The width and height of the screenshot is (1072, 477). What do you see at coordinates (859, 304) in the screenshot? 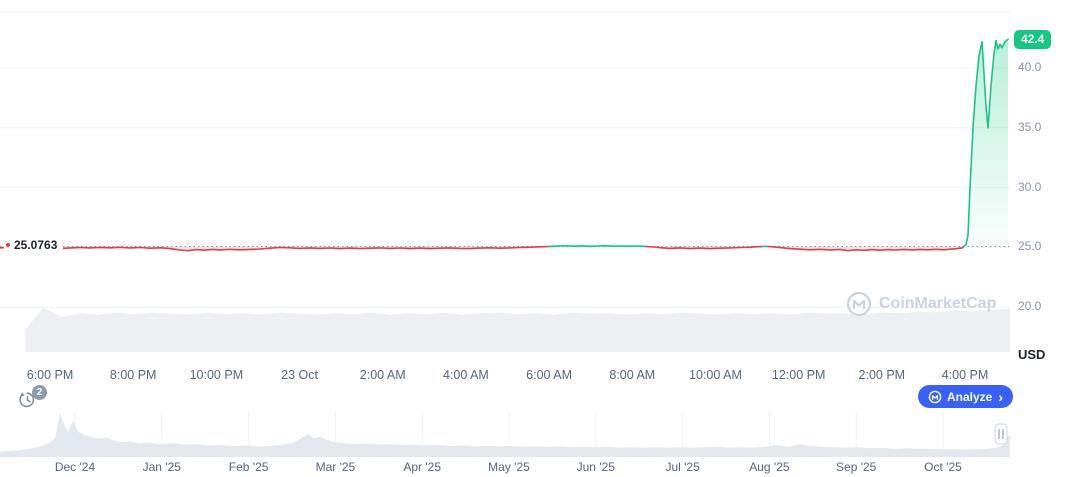
I see `coinmarketcap-logo-icon` at bounding box center [859, 304].